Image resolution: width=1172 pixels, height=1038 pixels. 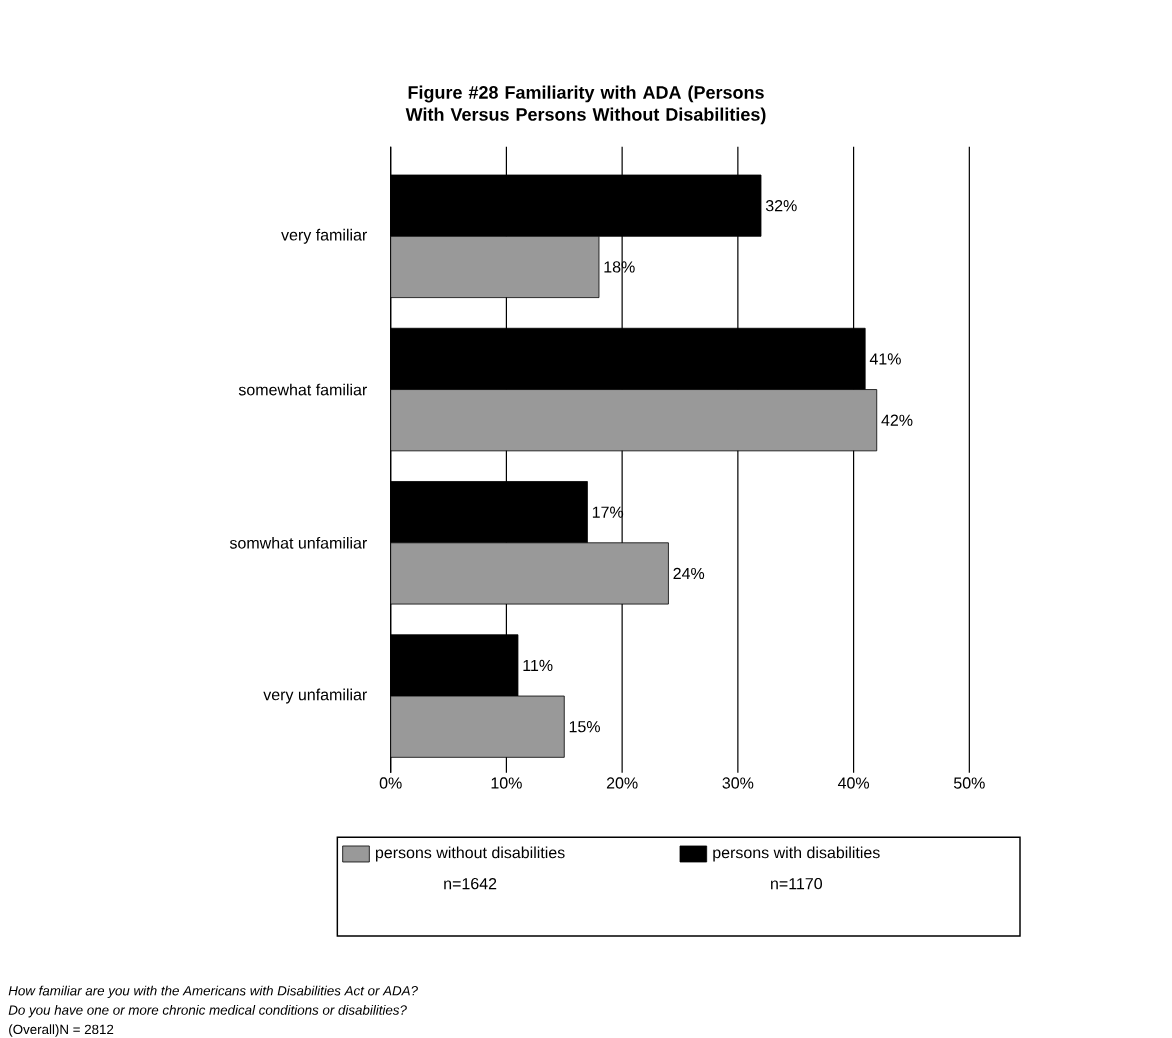 I want to click on x-tick-label: 30%, so click(x=738, y=783).